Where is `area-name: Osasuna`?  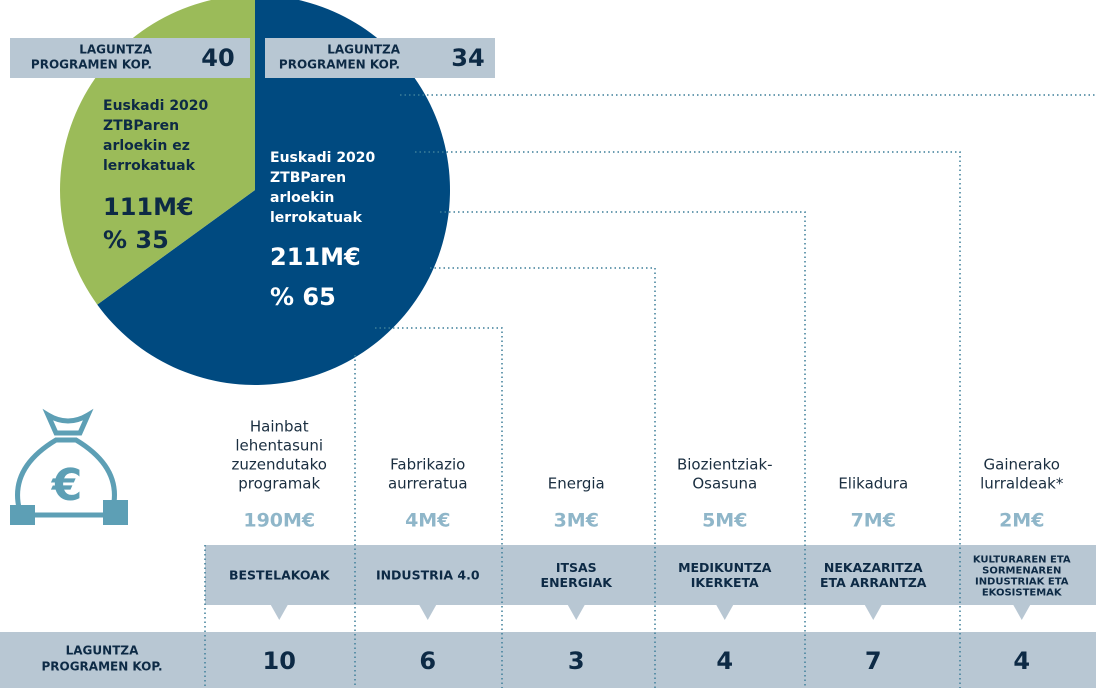
area-name: Osasuna is located at coordinates (724, 484).